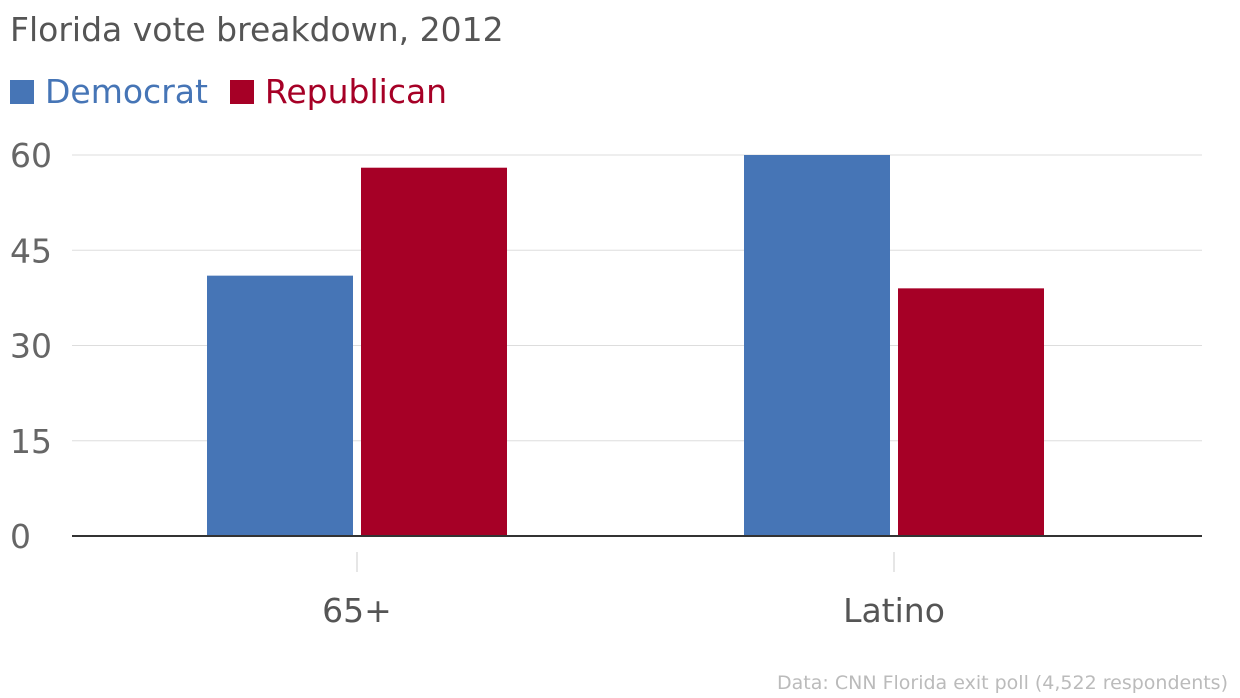 The width and height of the screenshot is (1240, 698). I want to click on y-tick-label: 15, so click(31, 441).